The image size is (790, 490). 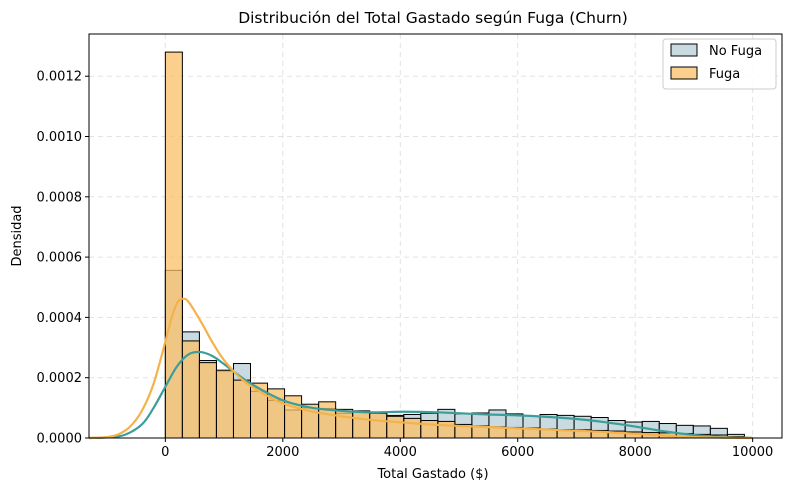 What do you see at coordinates (60, 197) in the screenshot?
I see `y-tick-label: 0.0008` at bounding box center [60, 197].